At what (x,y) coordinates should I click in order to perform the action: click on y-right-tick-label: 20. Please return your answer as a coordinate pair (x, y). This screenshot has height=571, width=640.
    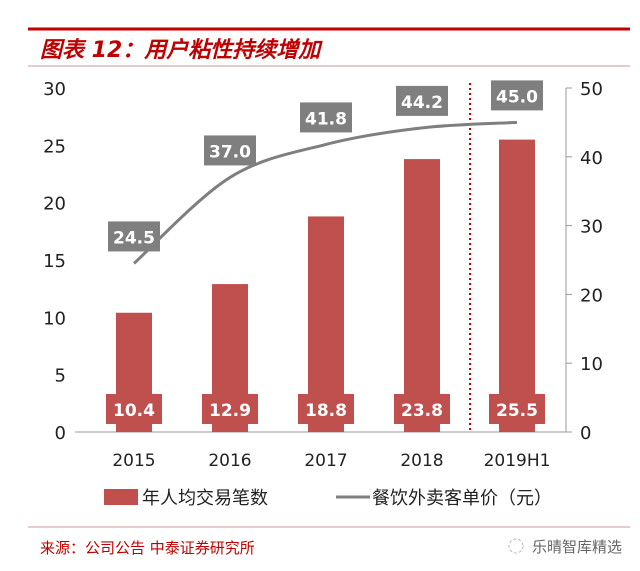
    Looking at the image, I should click on (591, 295).